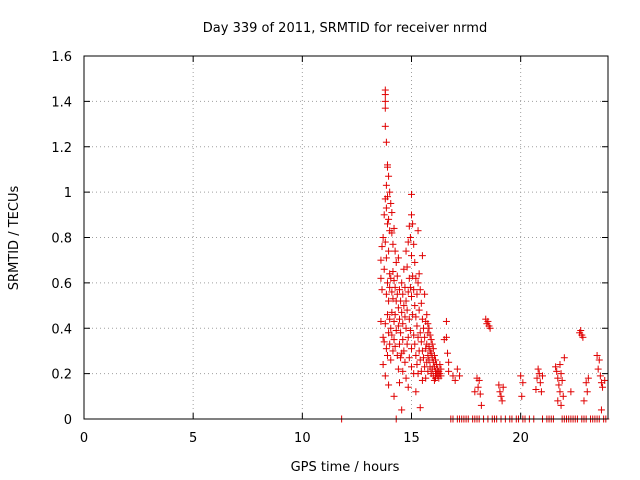  What do you see at coordinates (61, 148) in the screenshot?
I see `y-tick-label: 1.2` at bounding box center [61, 148].